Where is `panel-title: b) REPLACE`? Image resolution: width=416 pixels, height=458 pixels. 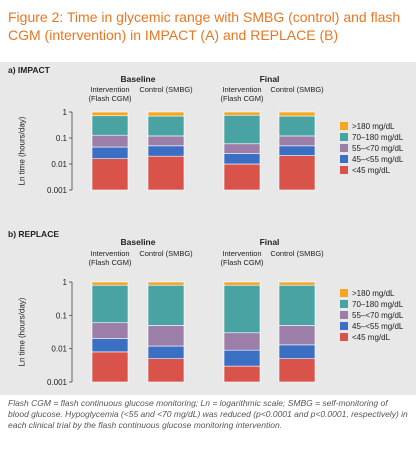 panel-title: b) REPLACE is located at coordinates (33, 234).